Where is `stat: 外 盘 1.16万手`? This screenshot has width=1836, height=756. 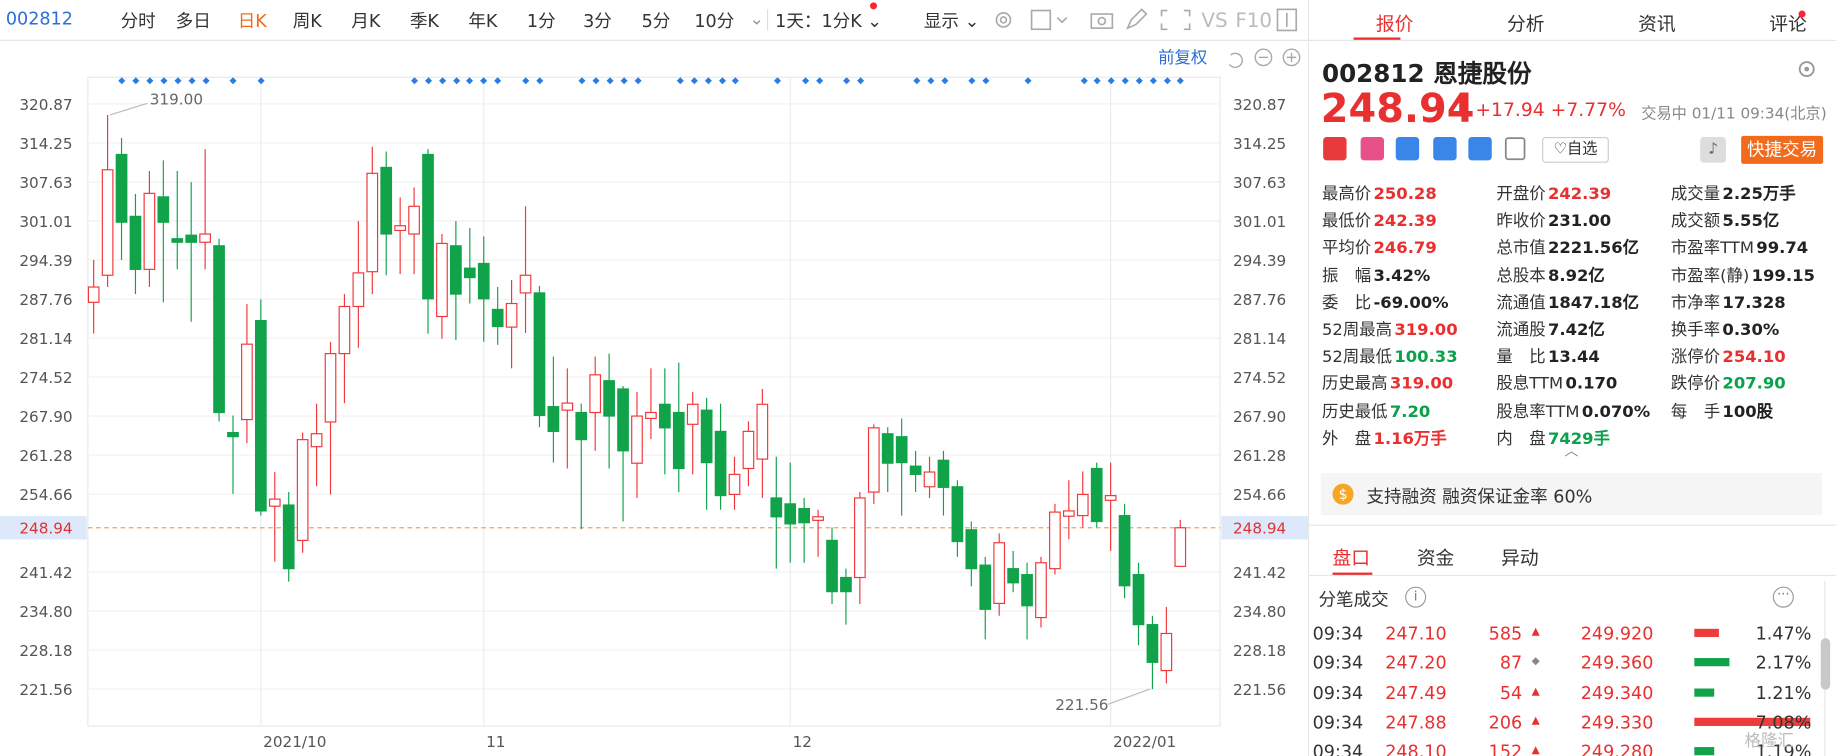
stat: 外 盘 1.16万手 is located at coordinates (1384, 437).